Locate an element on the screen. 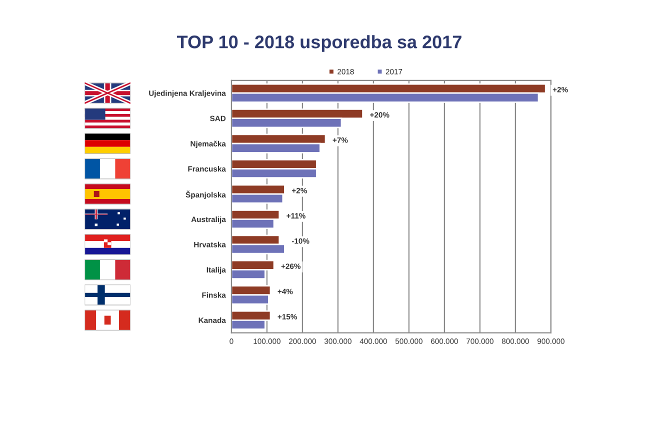 The height and width of the screenshot is (435, 652). chart-title: TOP 10 - 2018 usporedba sa 2017 is located at coordinates (319, 43).